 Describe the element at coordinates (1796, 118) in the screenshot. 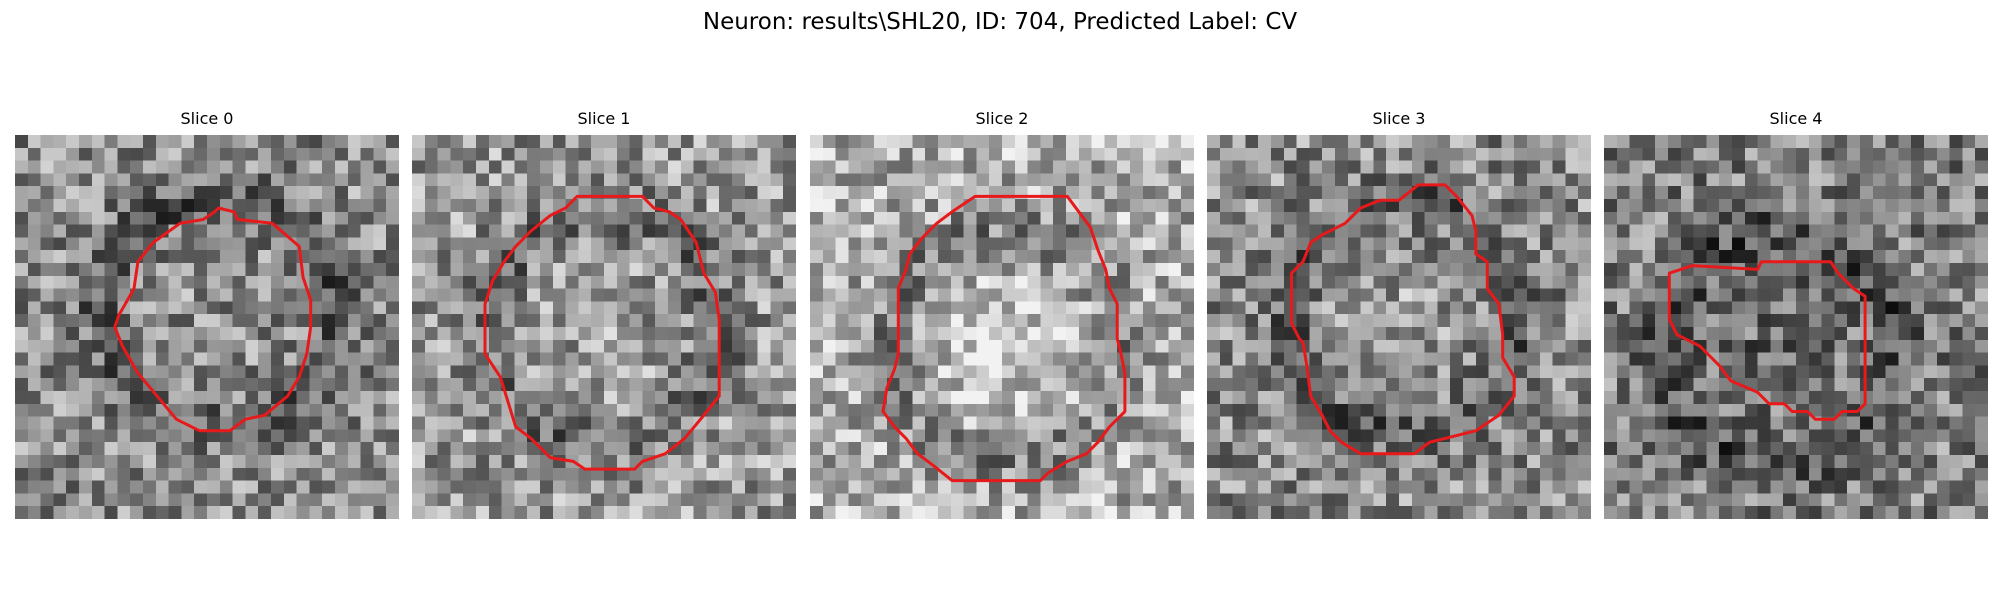

I see `slice-title-4: Slice 4` at that location.